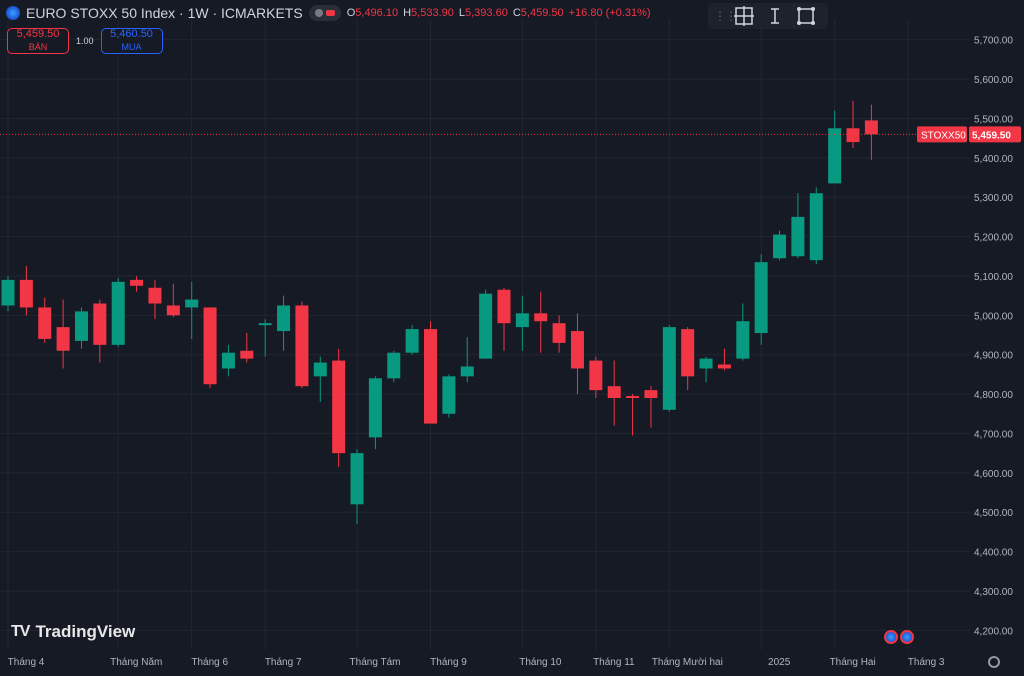 The image size is (1024, 676). What do you see at coordinates (131, 47) in the screenshot?
I see `buy-label: MUA` at bounding box center [131, 47].